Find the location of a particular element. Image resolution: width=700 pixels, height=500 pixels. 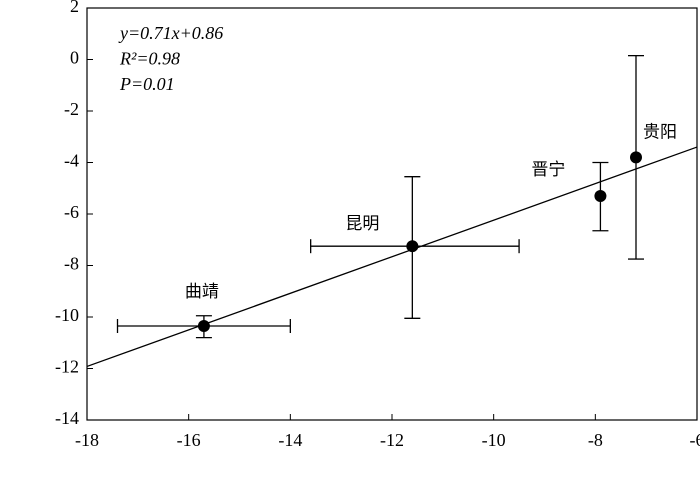

x-tick-label: -14 is located at coordinates (290, 440).